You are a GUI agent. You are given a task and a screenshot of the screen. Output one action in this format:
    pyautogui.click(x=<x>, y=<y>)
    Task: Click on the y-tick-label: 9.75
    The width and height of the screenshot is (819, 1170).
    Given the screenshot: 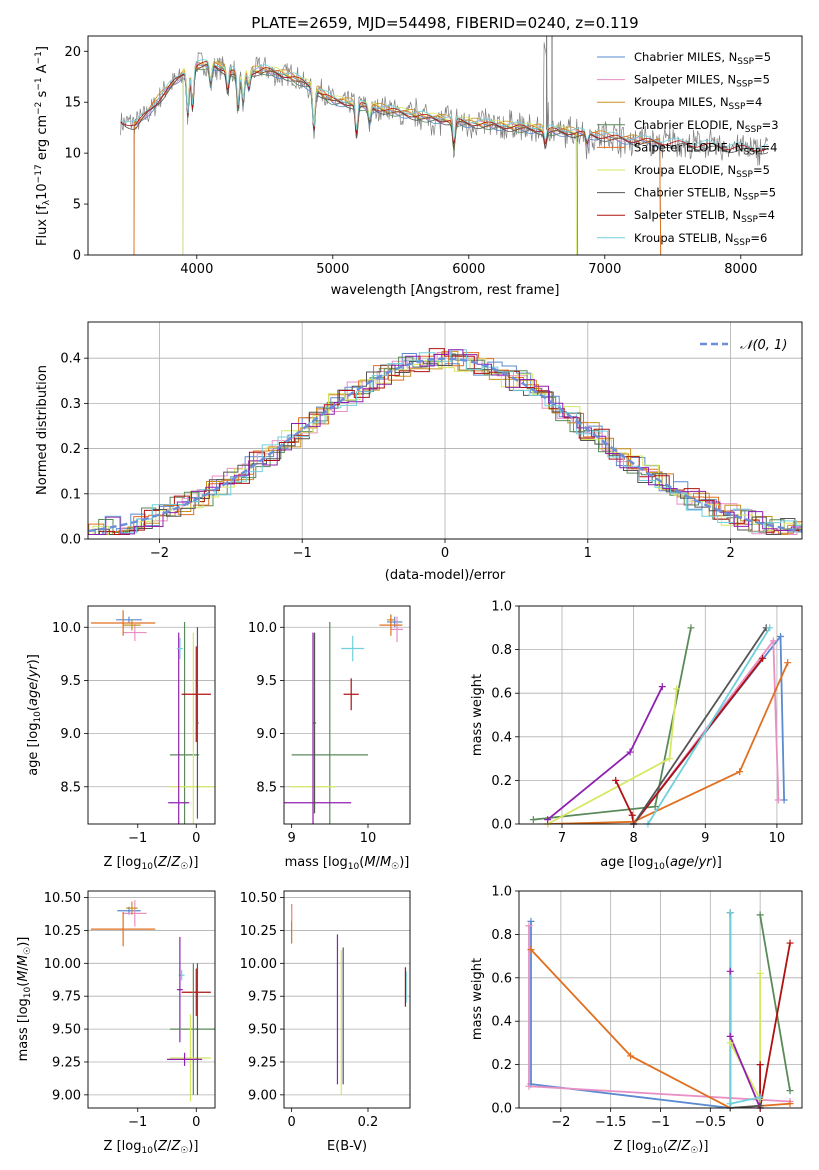 What is the action you would take?
    pyautogui.click(x=66, y=997)
    